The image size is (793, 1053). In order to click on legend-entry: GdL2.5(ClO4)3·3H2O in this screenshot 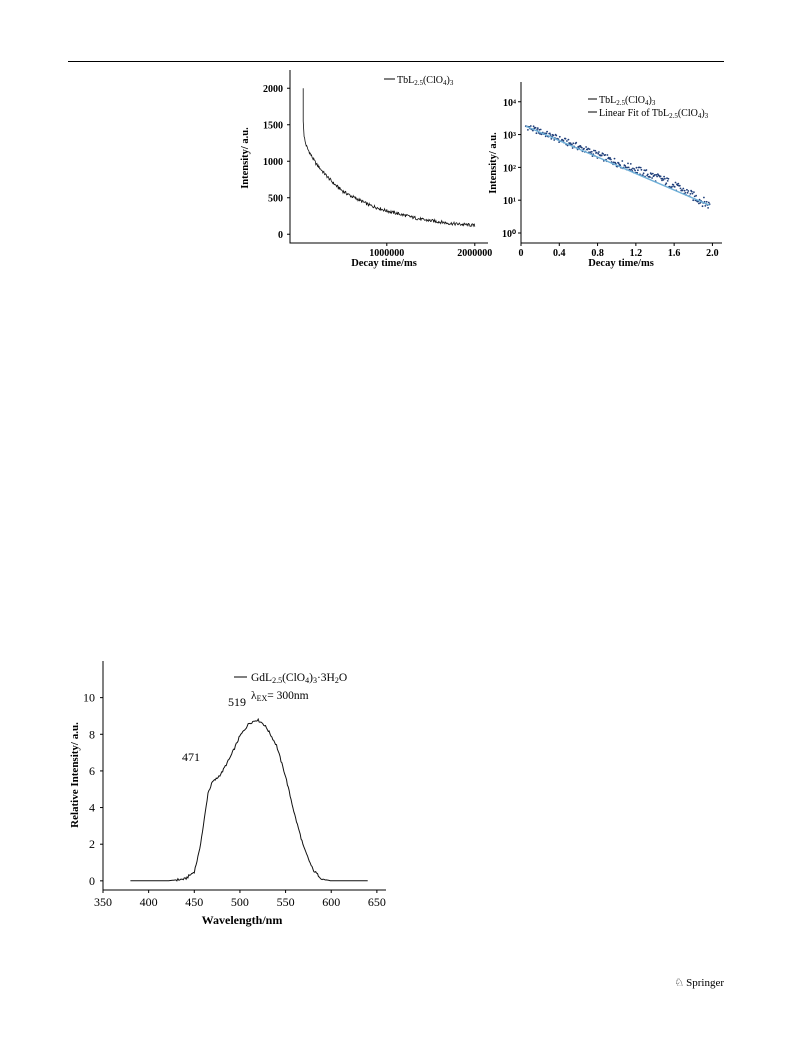, I will do `click(299, 678)`.